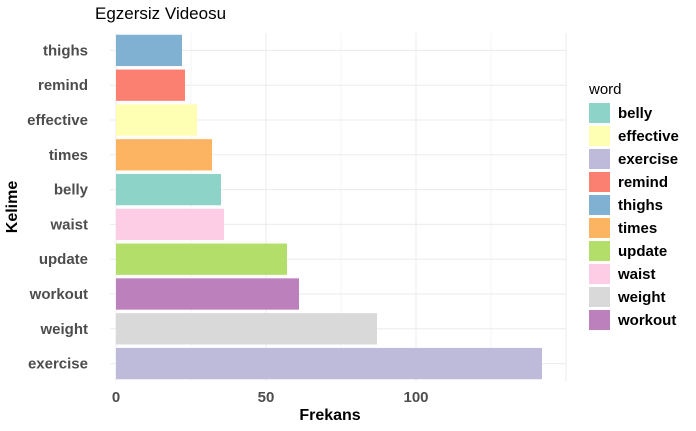  I want to click on legend-swatch-remind, so click(599, 182).